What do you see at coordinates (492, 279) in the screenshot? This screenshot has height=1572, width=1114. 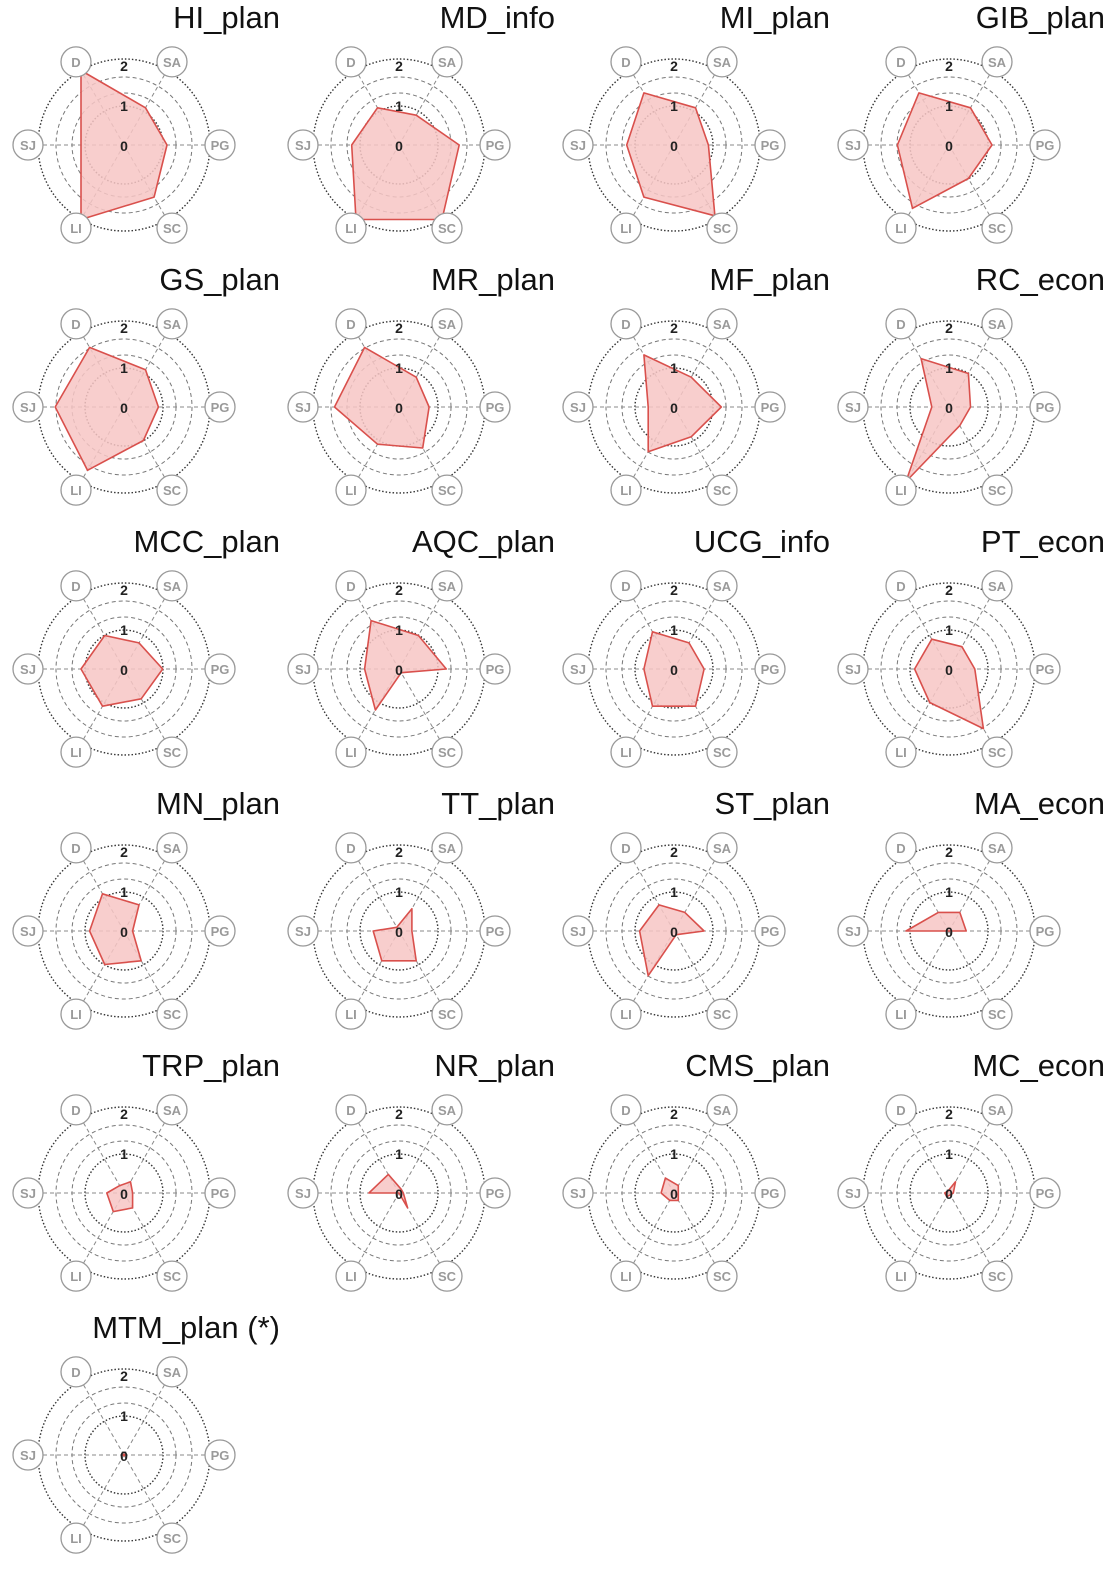 I see `chart-title: MR_plan` at bounding box center [492, 279].